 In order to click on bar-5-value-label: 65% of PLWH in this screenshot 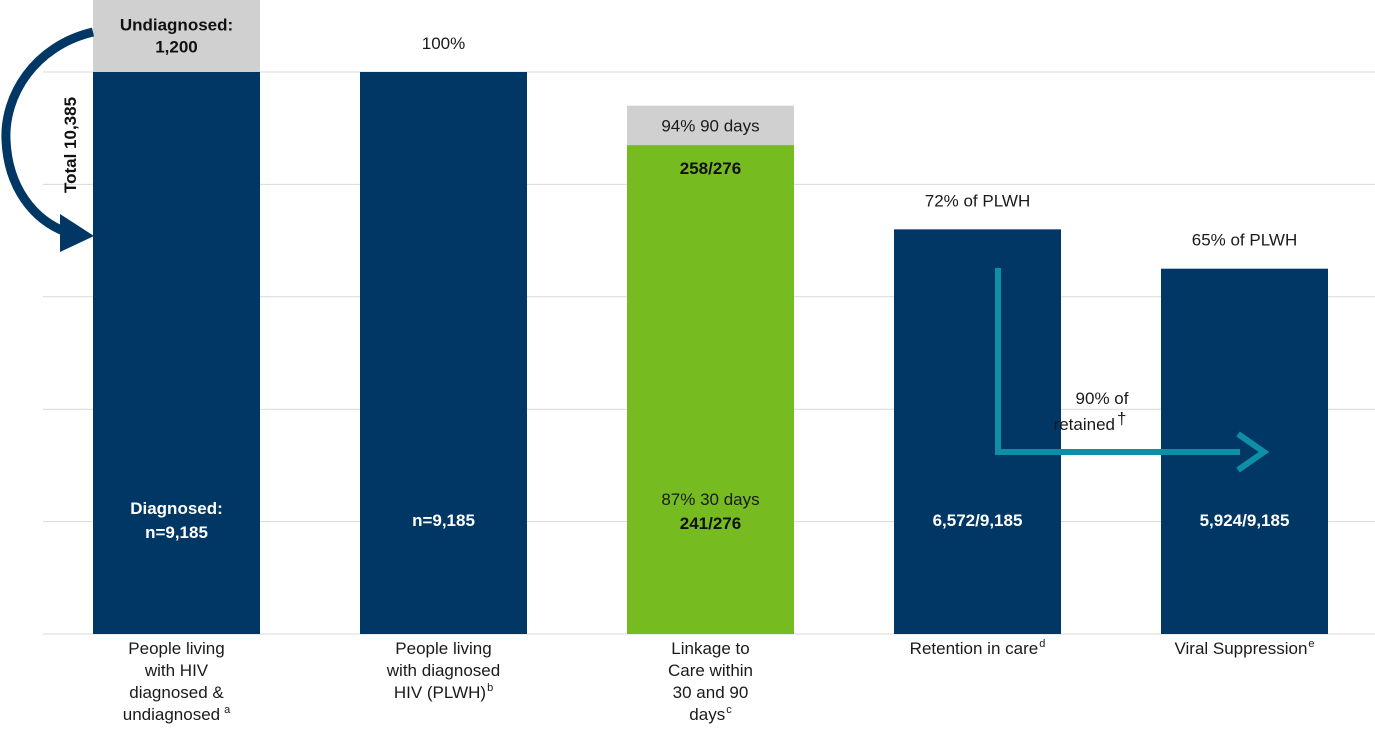, I will do `click(1245, 240)`.